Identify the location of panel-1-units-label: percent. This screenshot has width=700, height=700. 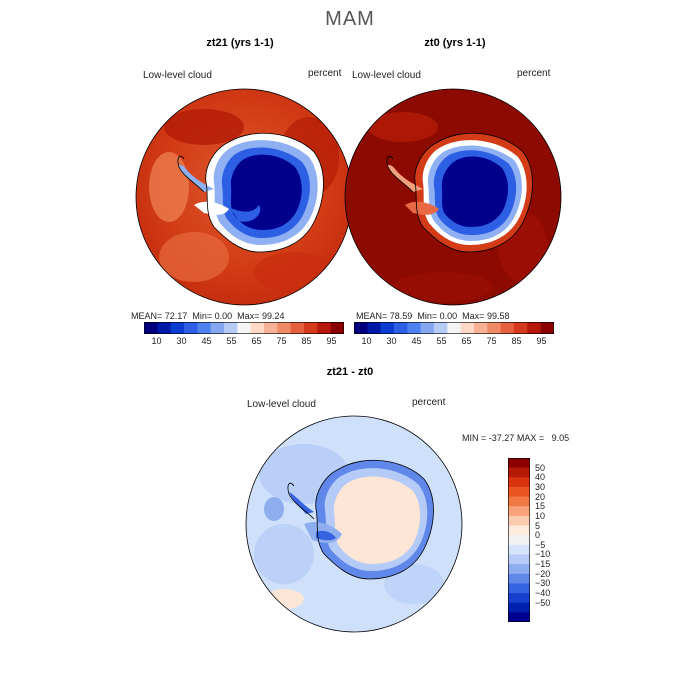
(325, 73).